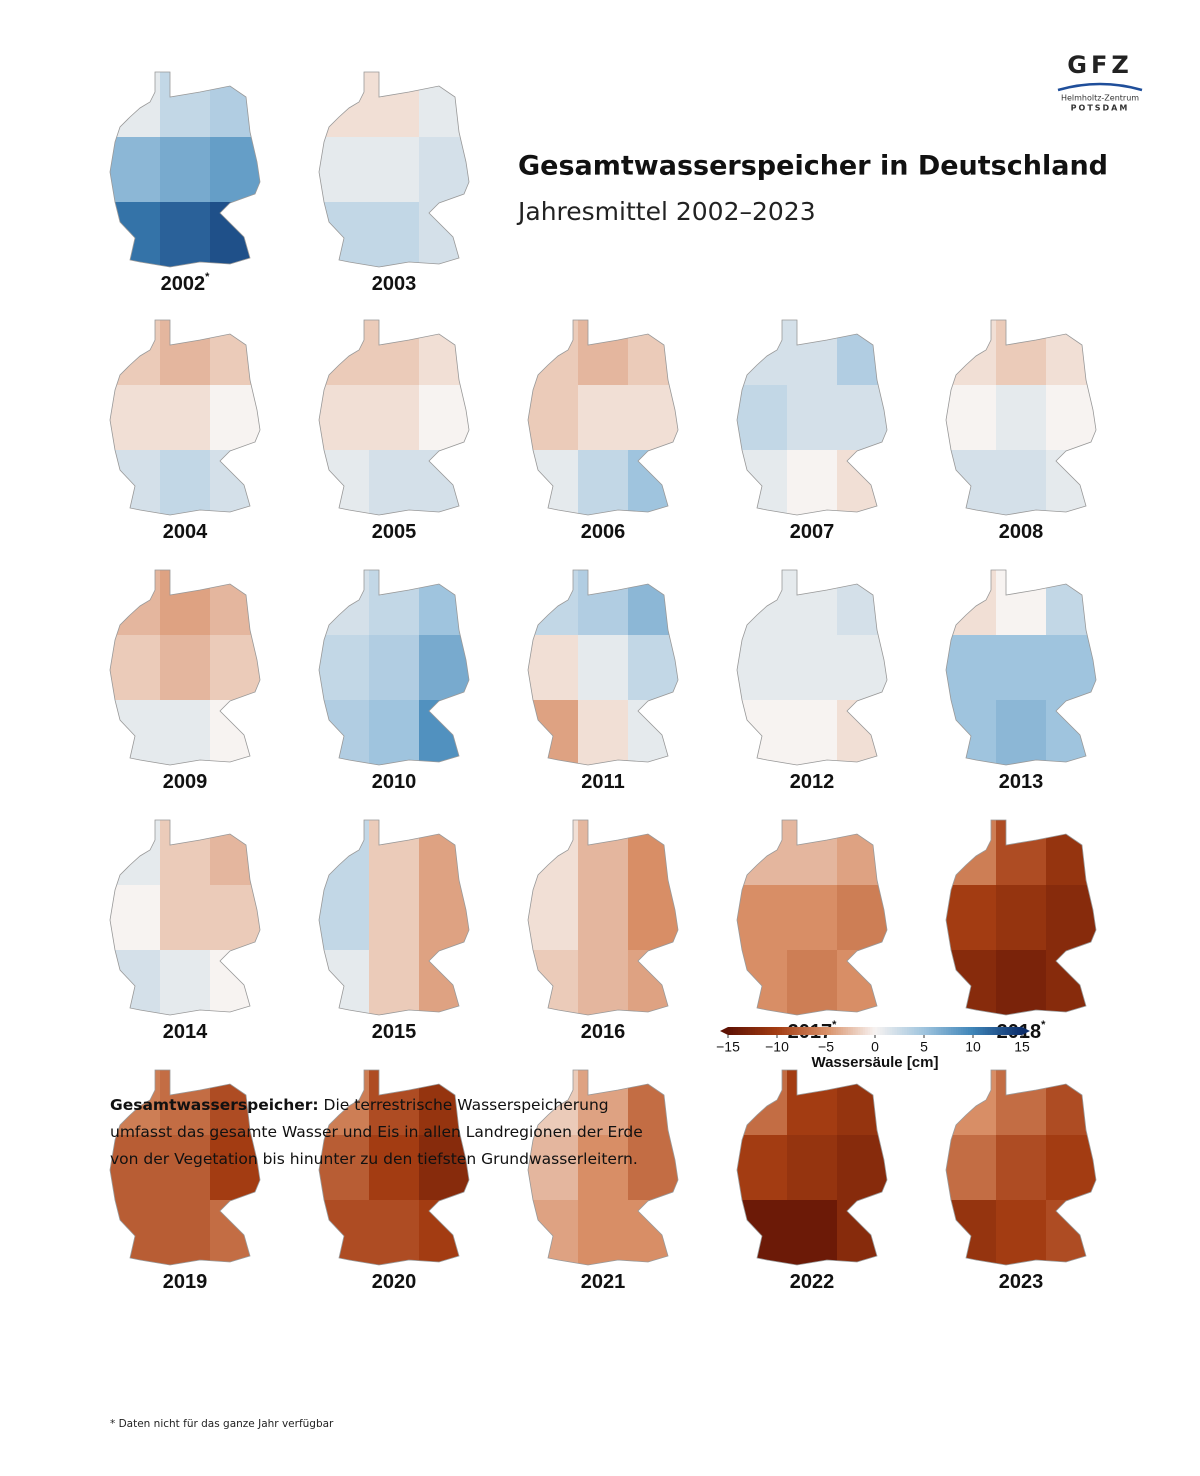 The height and width of the screenshot is (1476, 1200). Describe the element at coordinates (185, 1282) in the screenshot. I see `year: 2019` at that location.